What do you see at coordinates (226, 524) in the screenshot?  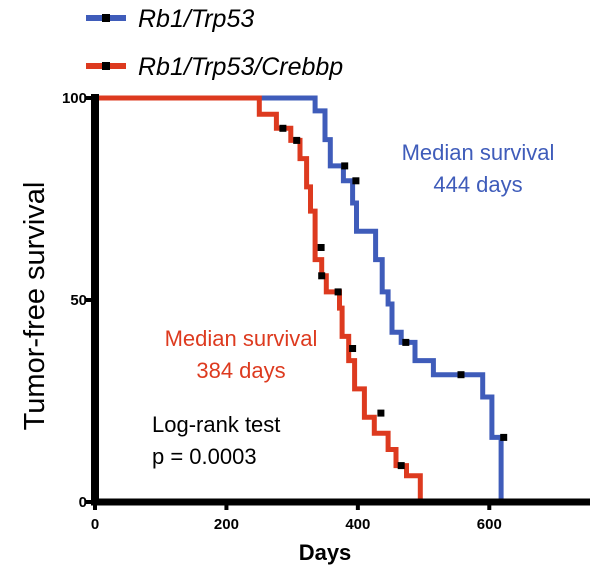 I see `x-tick-label-200: 200` at bounding box center [226, 524].